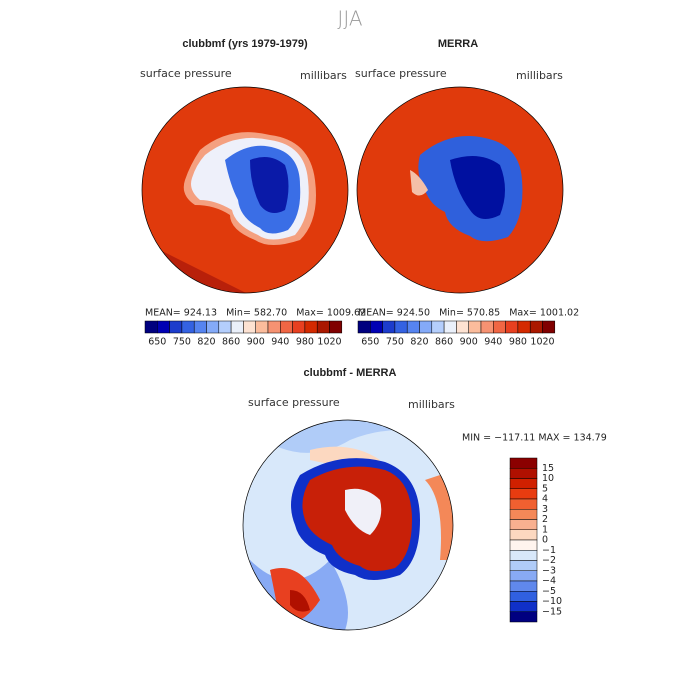  Describe the element at coordinates (545, 509) in the screenshot. I see `colorbar-label: 3` at that location.